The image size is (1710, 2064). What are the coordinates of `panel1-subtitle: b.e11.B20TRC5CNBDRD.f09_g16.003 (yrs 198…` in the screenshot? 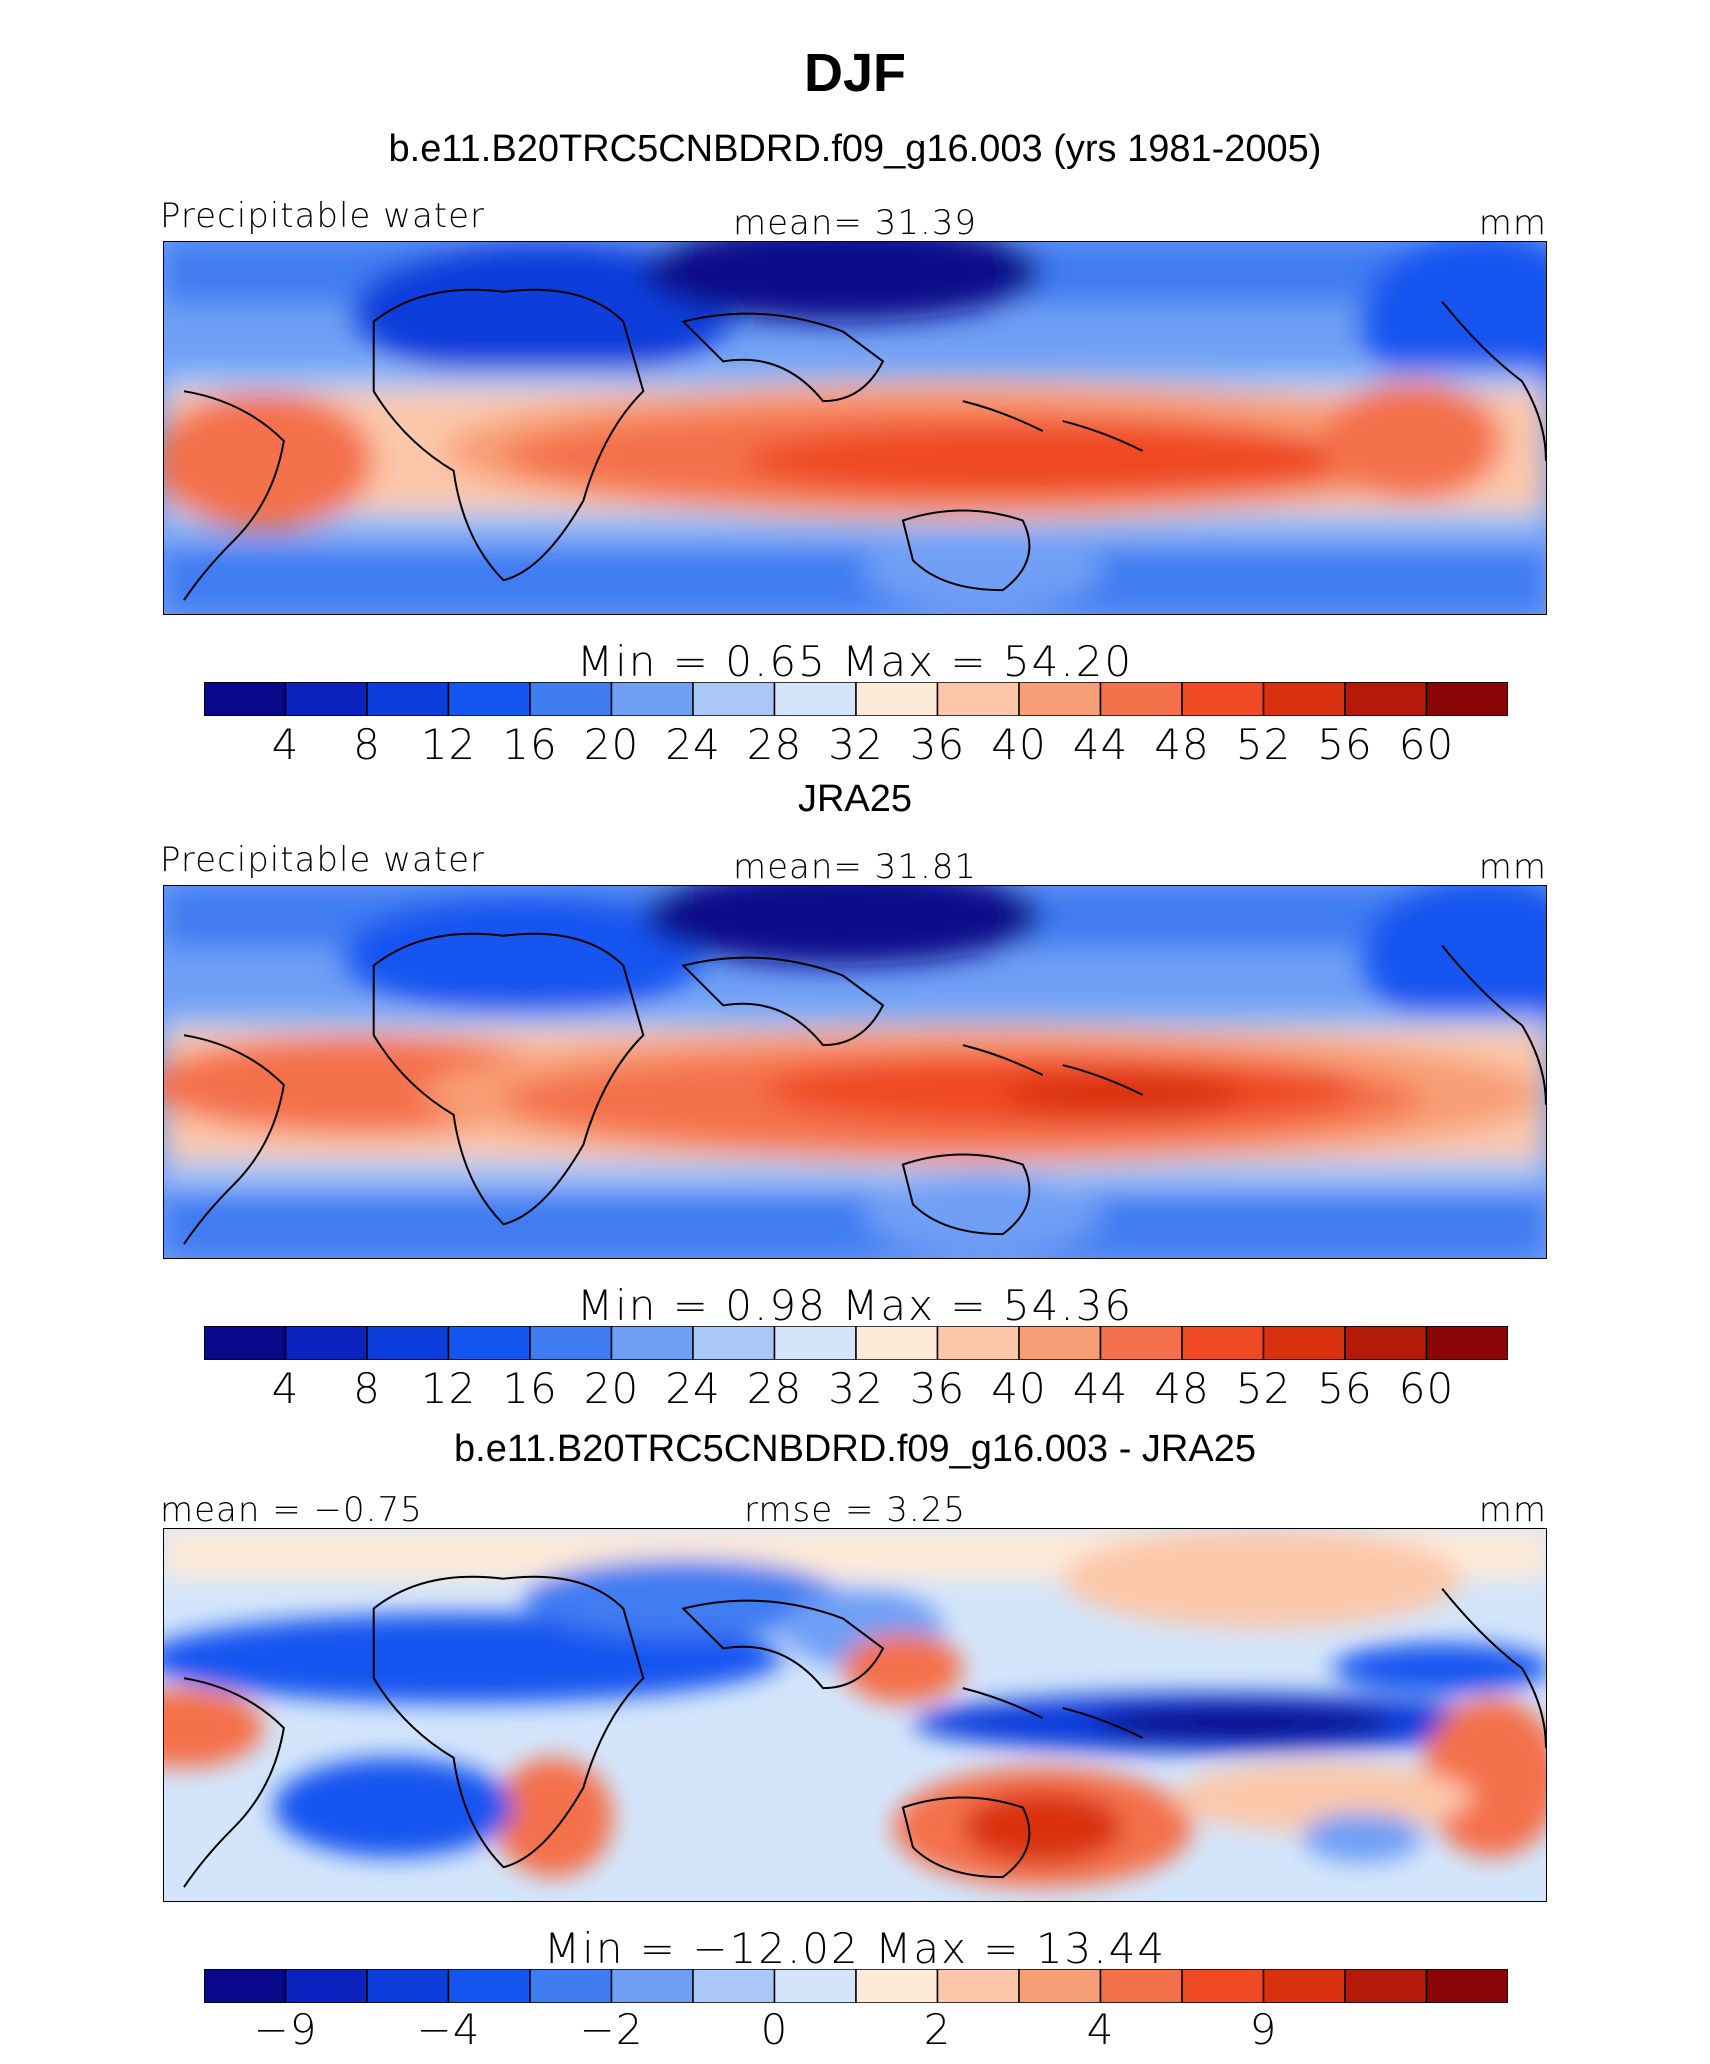 It's located at (855, 149).